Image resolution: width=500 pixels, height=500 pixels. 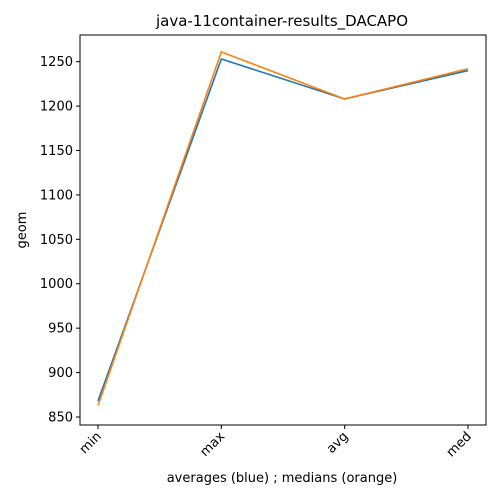 What do you see at coordinates (60, 329) in the screenshot?
I see `y-tick-label: 950` at bounding box center [60, 329].